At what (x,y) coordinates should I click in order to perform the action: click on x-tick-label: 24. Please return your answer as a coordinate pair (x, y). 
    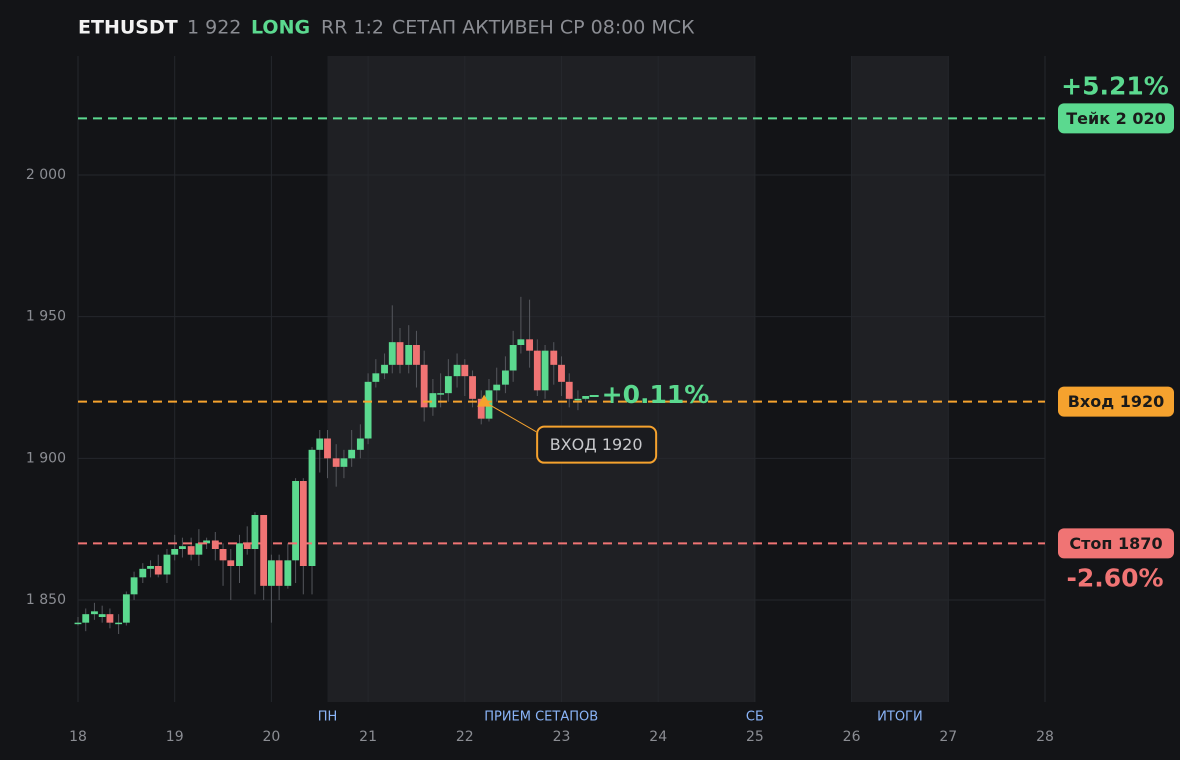
    Looking at the image, I should click on (658, 737).